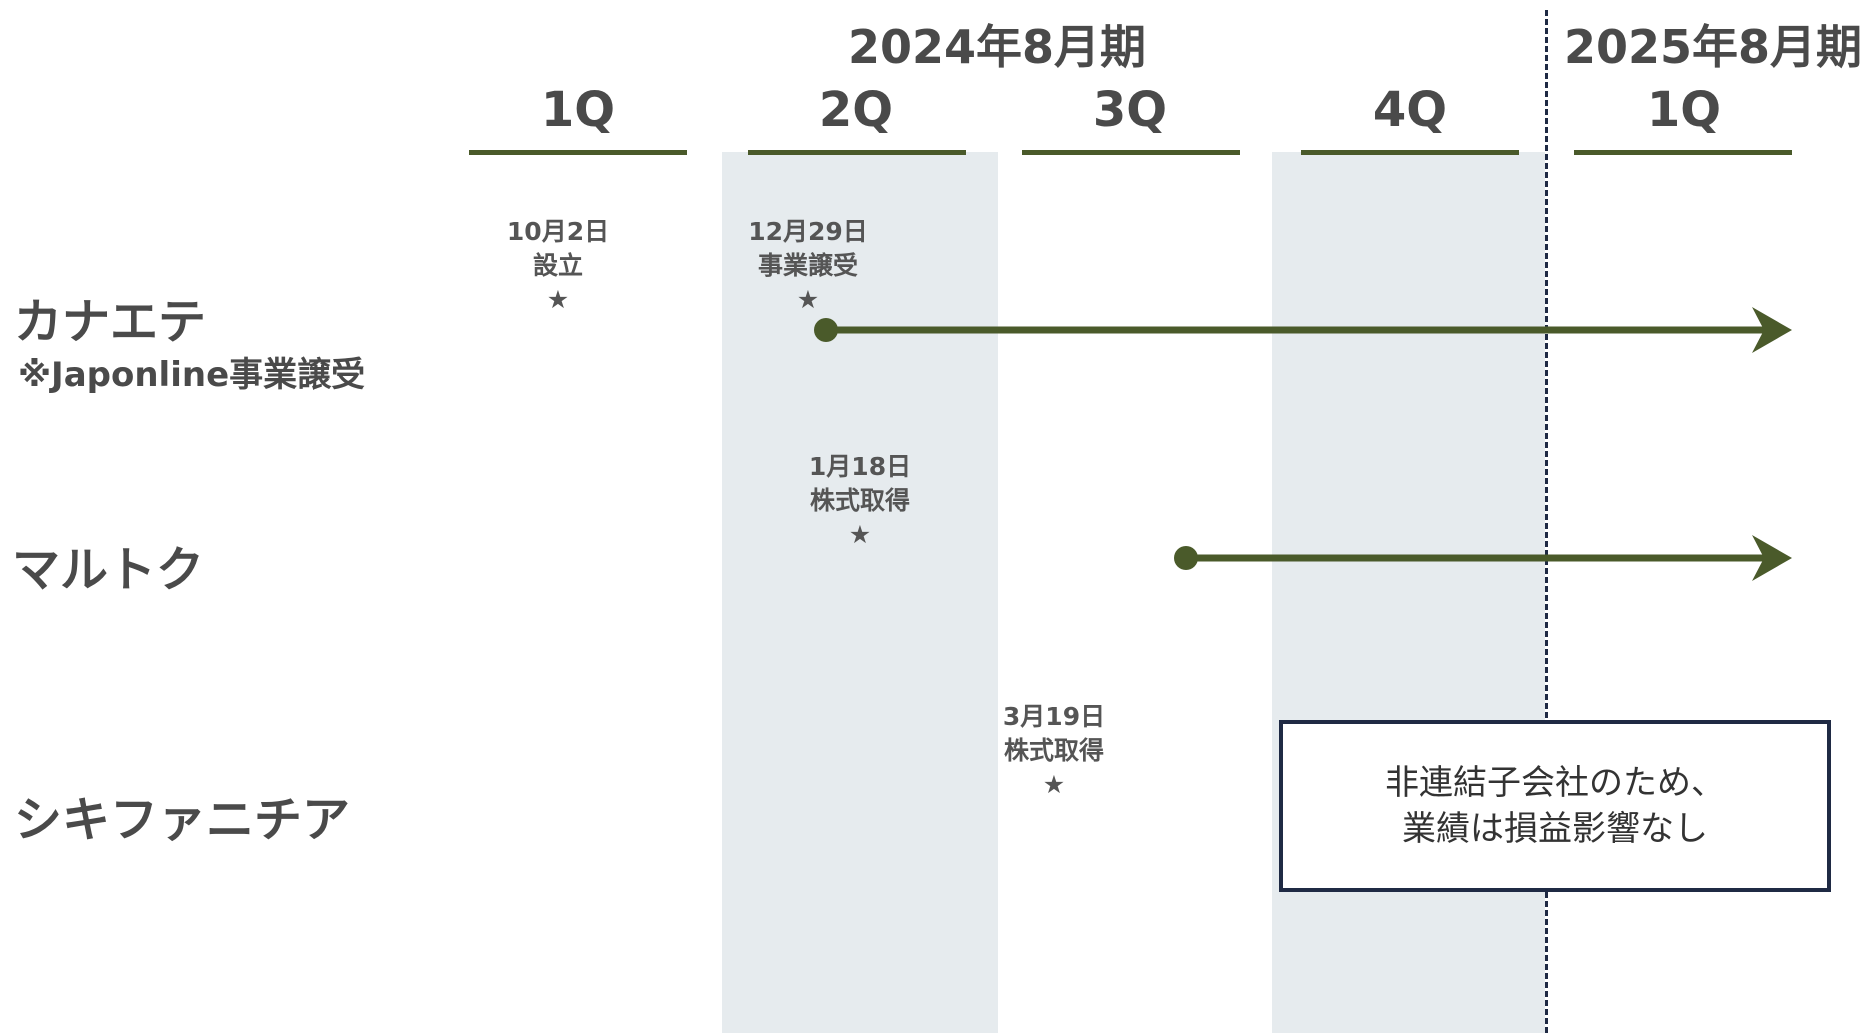 The height and width of the screenshot is (1033, 1870). What do you see at coordinates (1713, 47) in the screenshot?
I see `fiscal-year-2025: 2025年8月期` at bounding box center [1713, 47].